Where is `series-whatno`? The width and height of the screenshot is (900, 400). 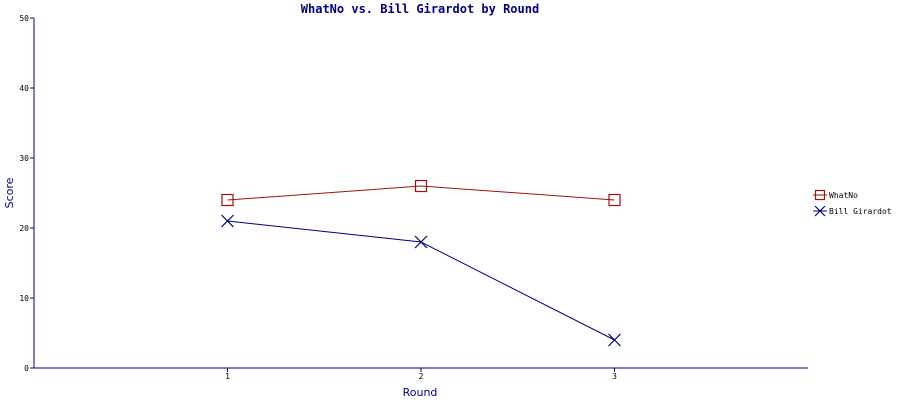
series-whatno is located at coordinates (421, 193).